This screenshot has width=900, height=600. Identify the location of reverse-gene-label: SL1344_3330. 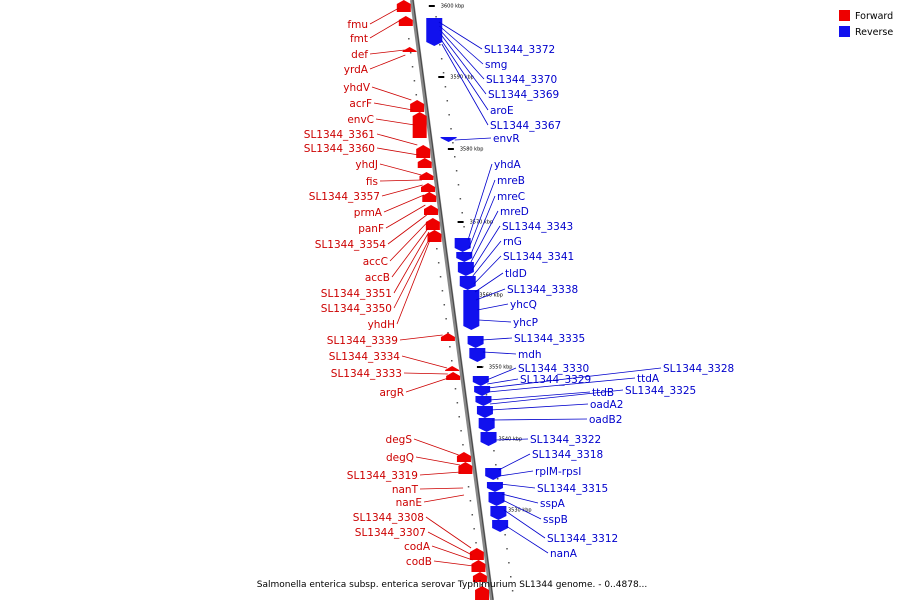
(553, 369).